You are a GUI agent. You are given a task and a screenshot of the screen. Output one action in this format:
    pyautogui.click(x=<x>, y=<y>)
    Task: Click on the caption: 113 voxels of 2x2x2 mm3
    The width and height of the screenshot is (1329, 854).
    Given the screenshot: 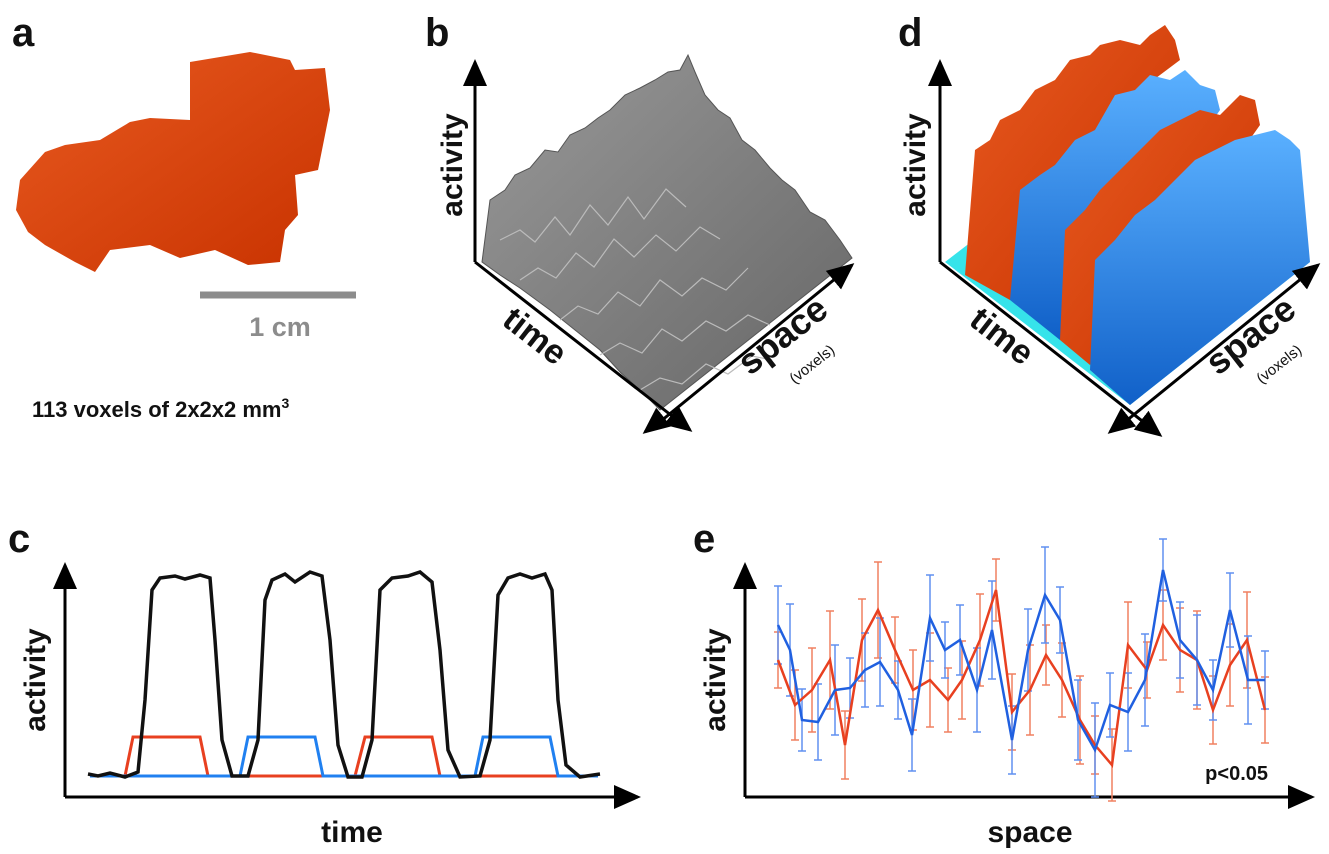 What is the action you would take?
    pyautogui.click(x=161, y=408)
    